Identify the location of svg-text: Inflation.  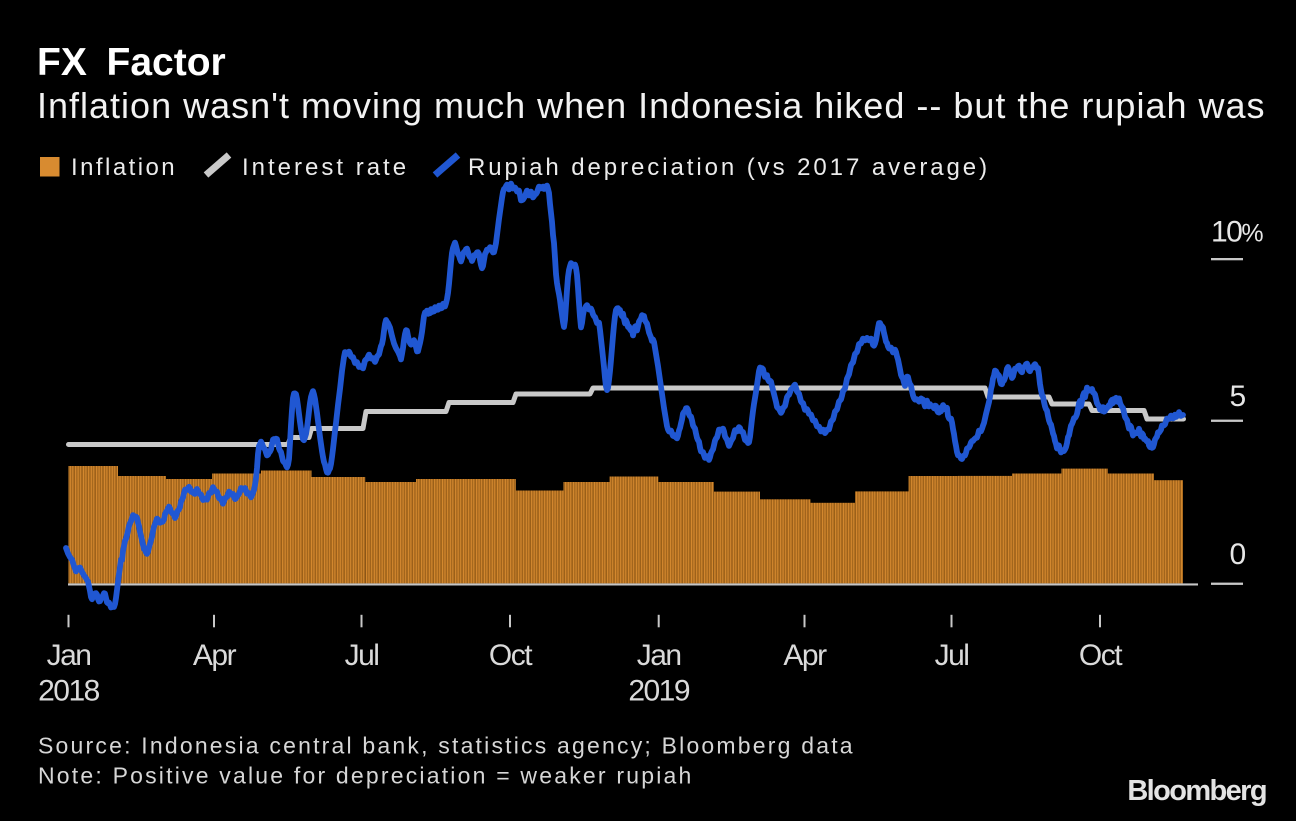
(124, 167).